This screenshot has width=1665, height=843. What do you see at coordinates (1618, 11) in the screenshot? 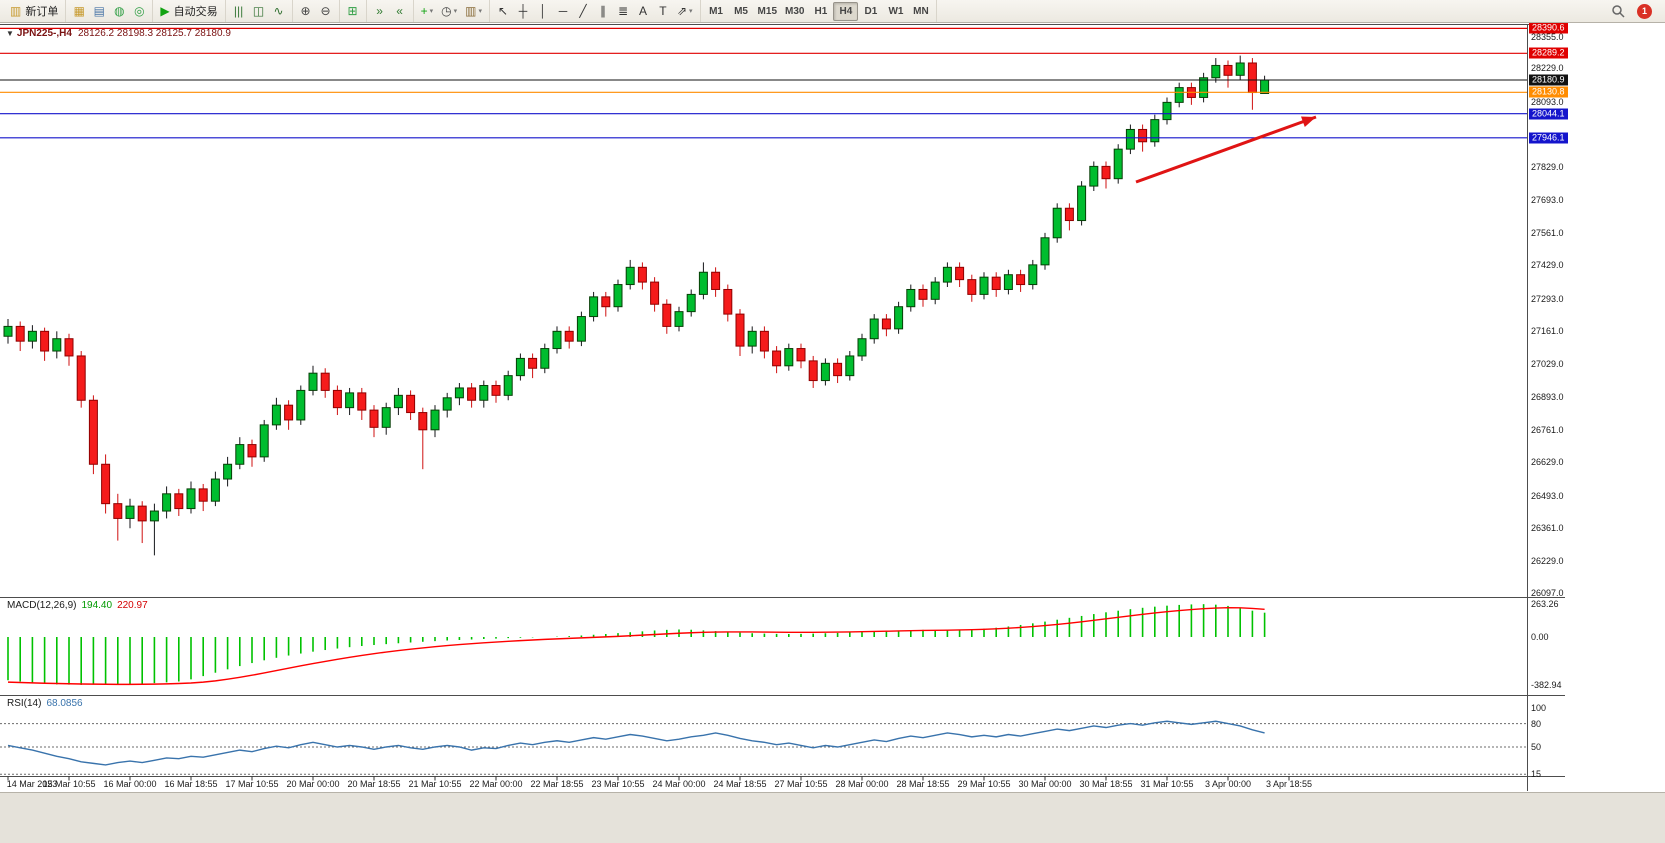
I see `search-button` at bounding box center [1618, 11].